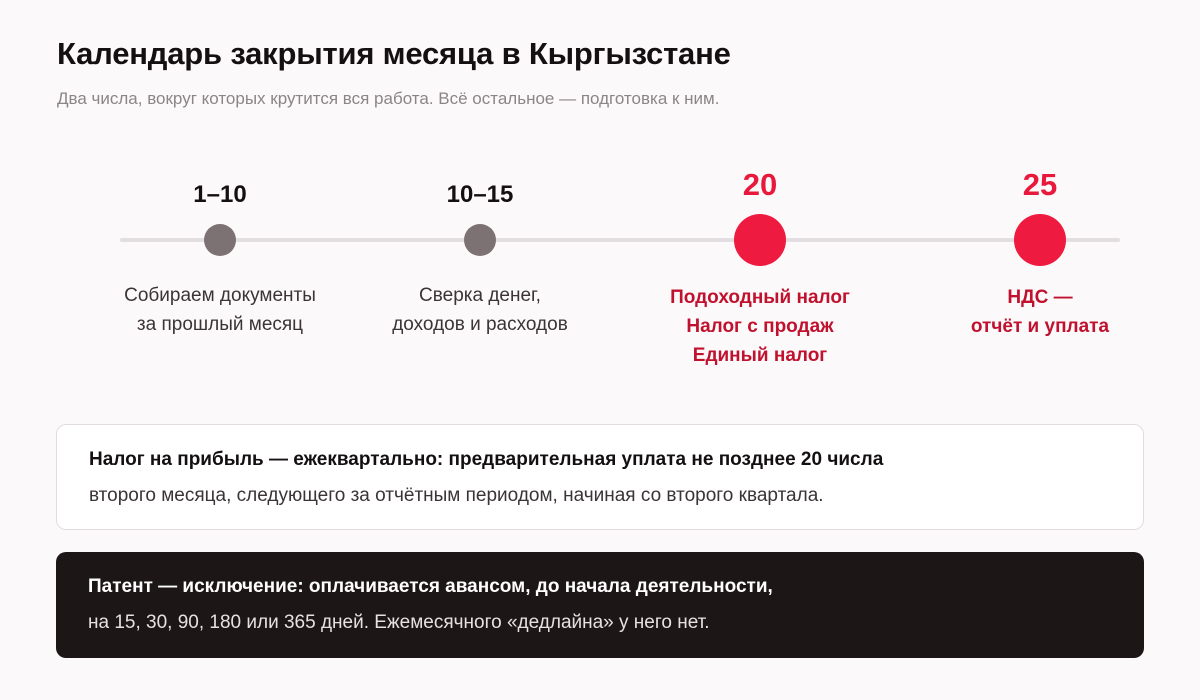 Image resolution: width=1200 pixels, height=700 pixels. I want to click on milestone-description-line: доходов и расходов, so click(480, 324).